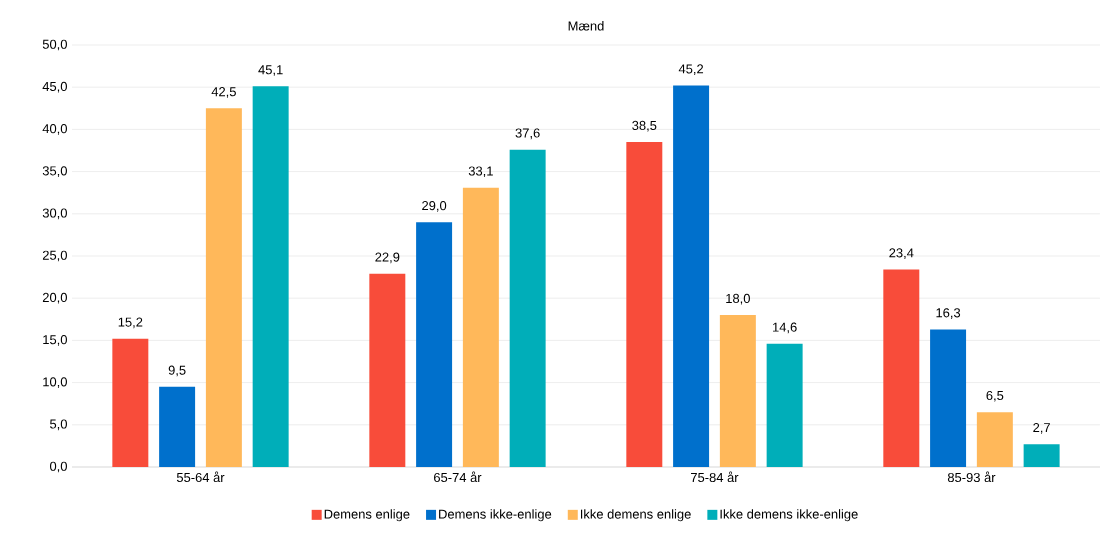 This screenshot has width=1107, height=535. Describe the element at coordinates (54, 87) in the screenshot. I see `y-tick-label: 45,0` at that location.